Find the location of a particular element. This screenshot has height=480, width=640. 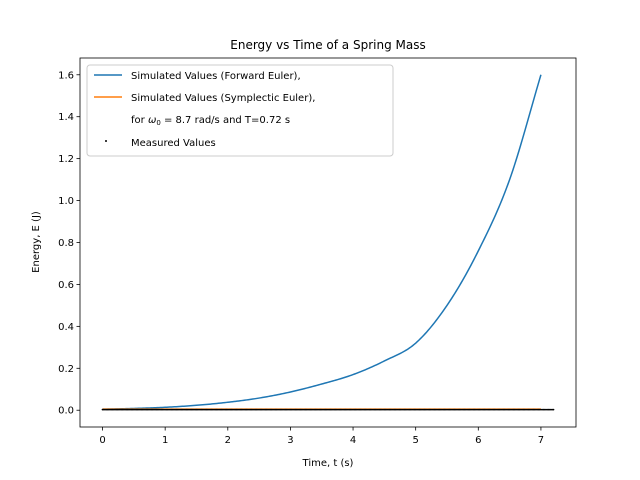

x-tick-label: 6 is located at coordinates (478, 440).